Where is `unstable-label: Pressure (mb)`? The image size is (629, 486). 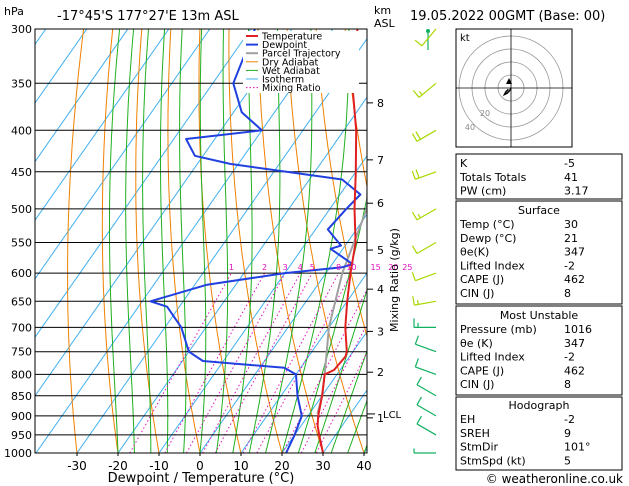 unstable-label: Pressure (mb) is located at coordinates (498, 329).